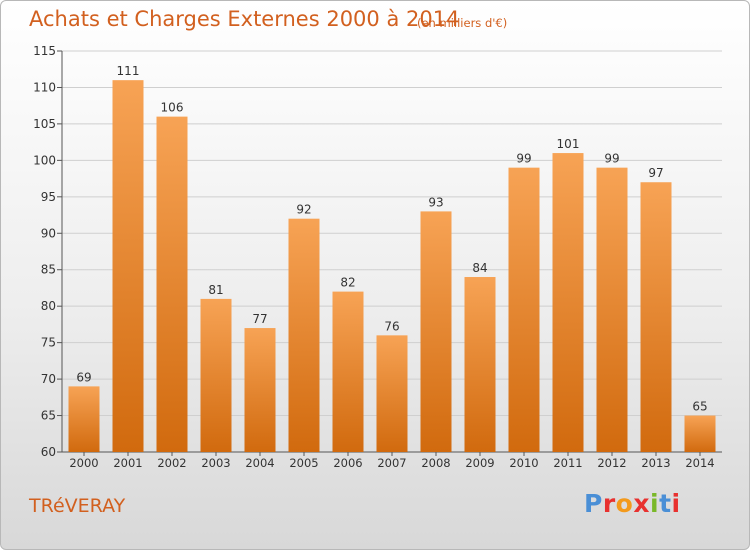 This screenshot has width=750, height=550. Describe the element at coordinates (48, 343) in the screenshot. I see `y-tick-label: 75` at that location.